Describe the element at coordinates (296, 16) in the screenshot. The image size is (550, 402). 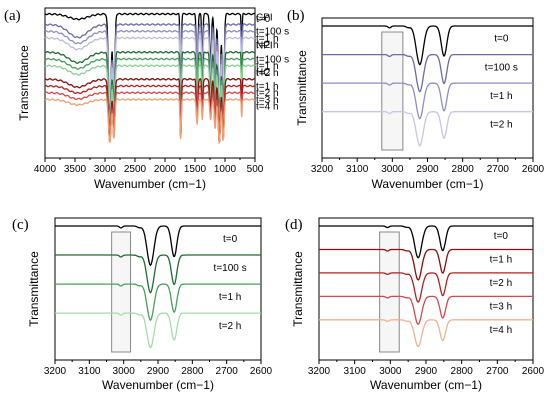
I see `panel-letter: (b)` at that location.